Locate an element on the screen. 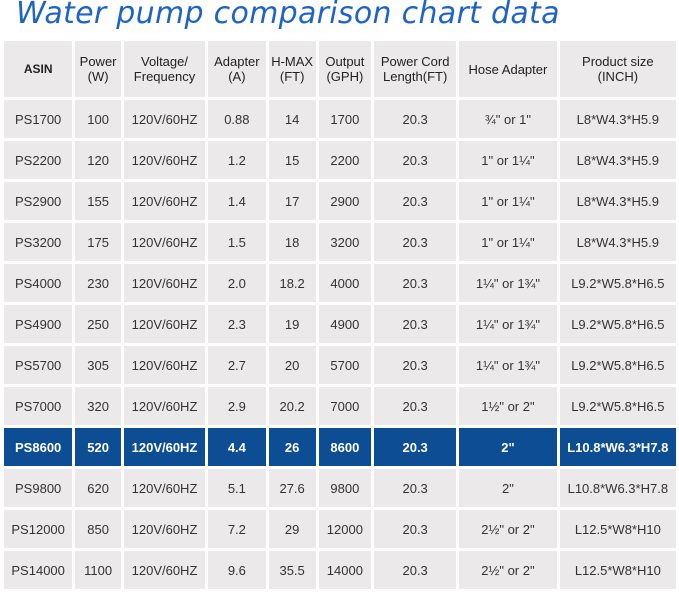 The height and width of the screenshot is (594, 679). cell-hmax: 20 is located at coordinates (292, 365).